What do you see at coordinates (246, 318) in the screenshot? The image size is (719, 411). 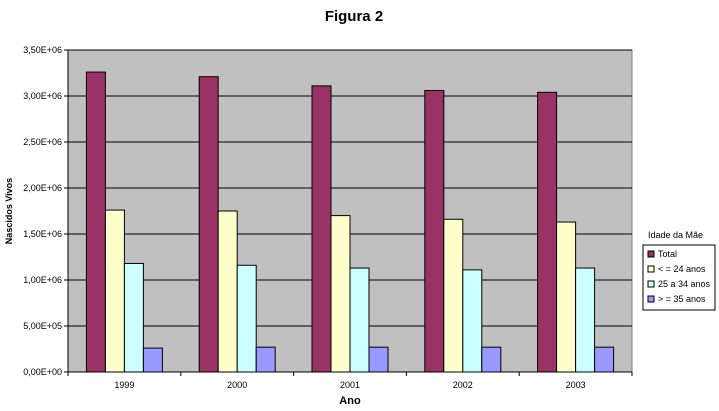 I see `bar-25-a-34-anos-2000` at bounding box center [246, 318].